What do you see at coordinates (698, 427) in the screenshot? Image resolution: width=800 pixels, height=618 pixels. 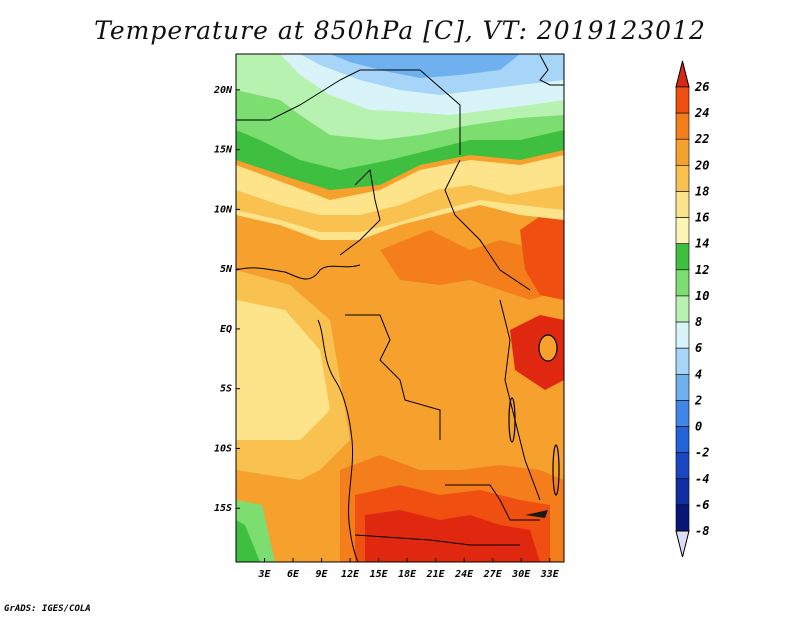 I see `colorbar-label: 0` at bounding box center [698, 427].